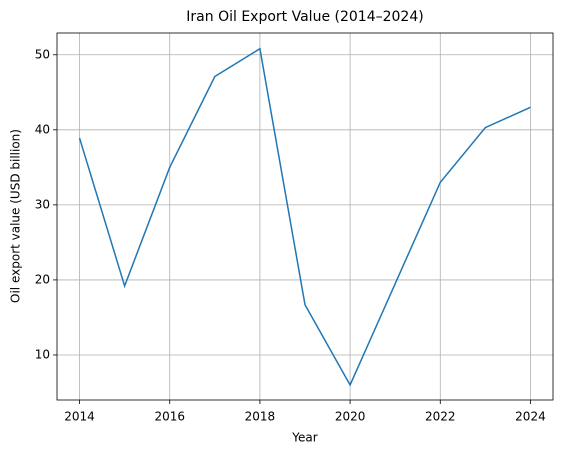  I want to click on x-tick-label: 2024, so click(530, 417).